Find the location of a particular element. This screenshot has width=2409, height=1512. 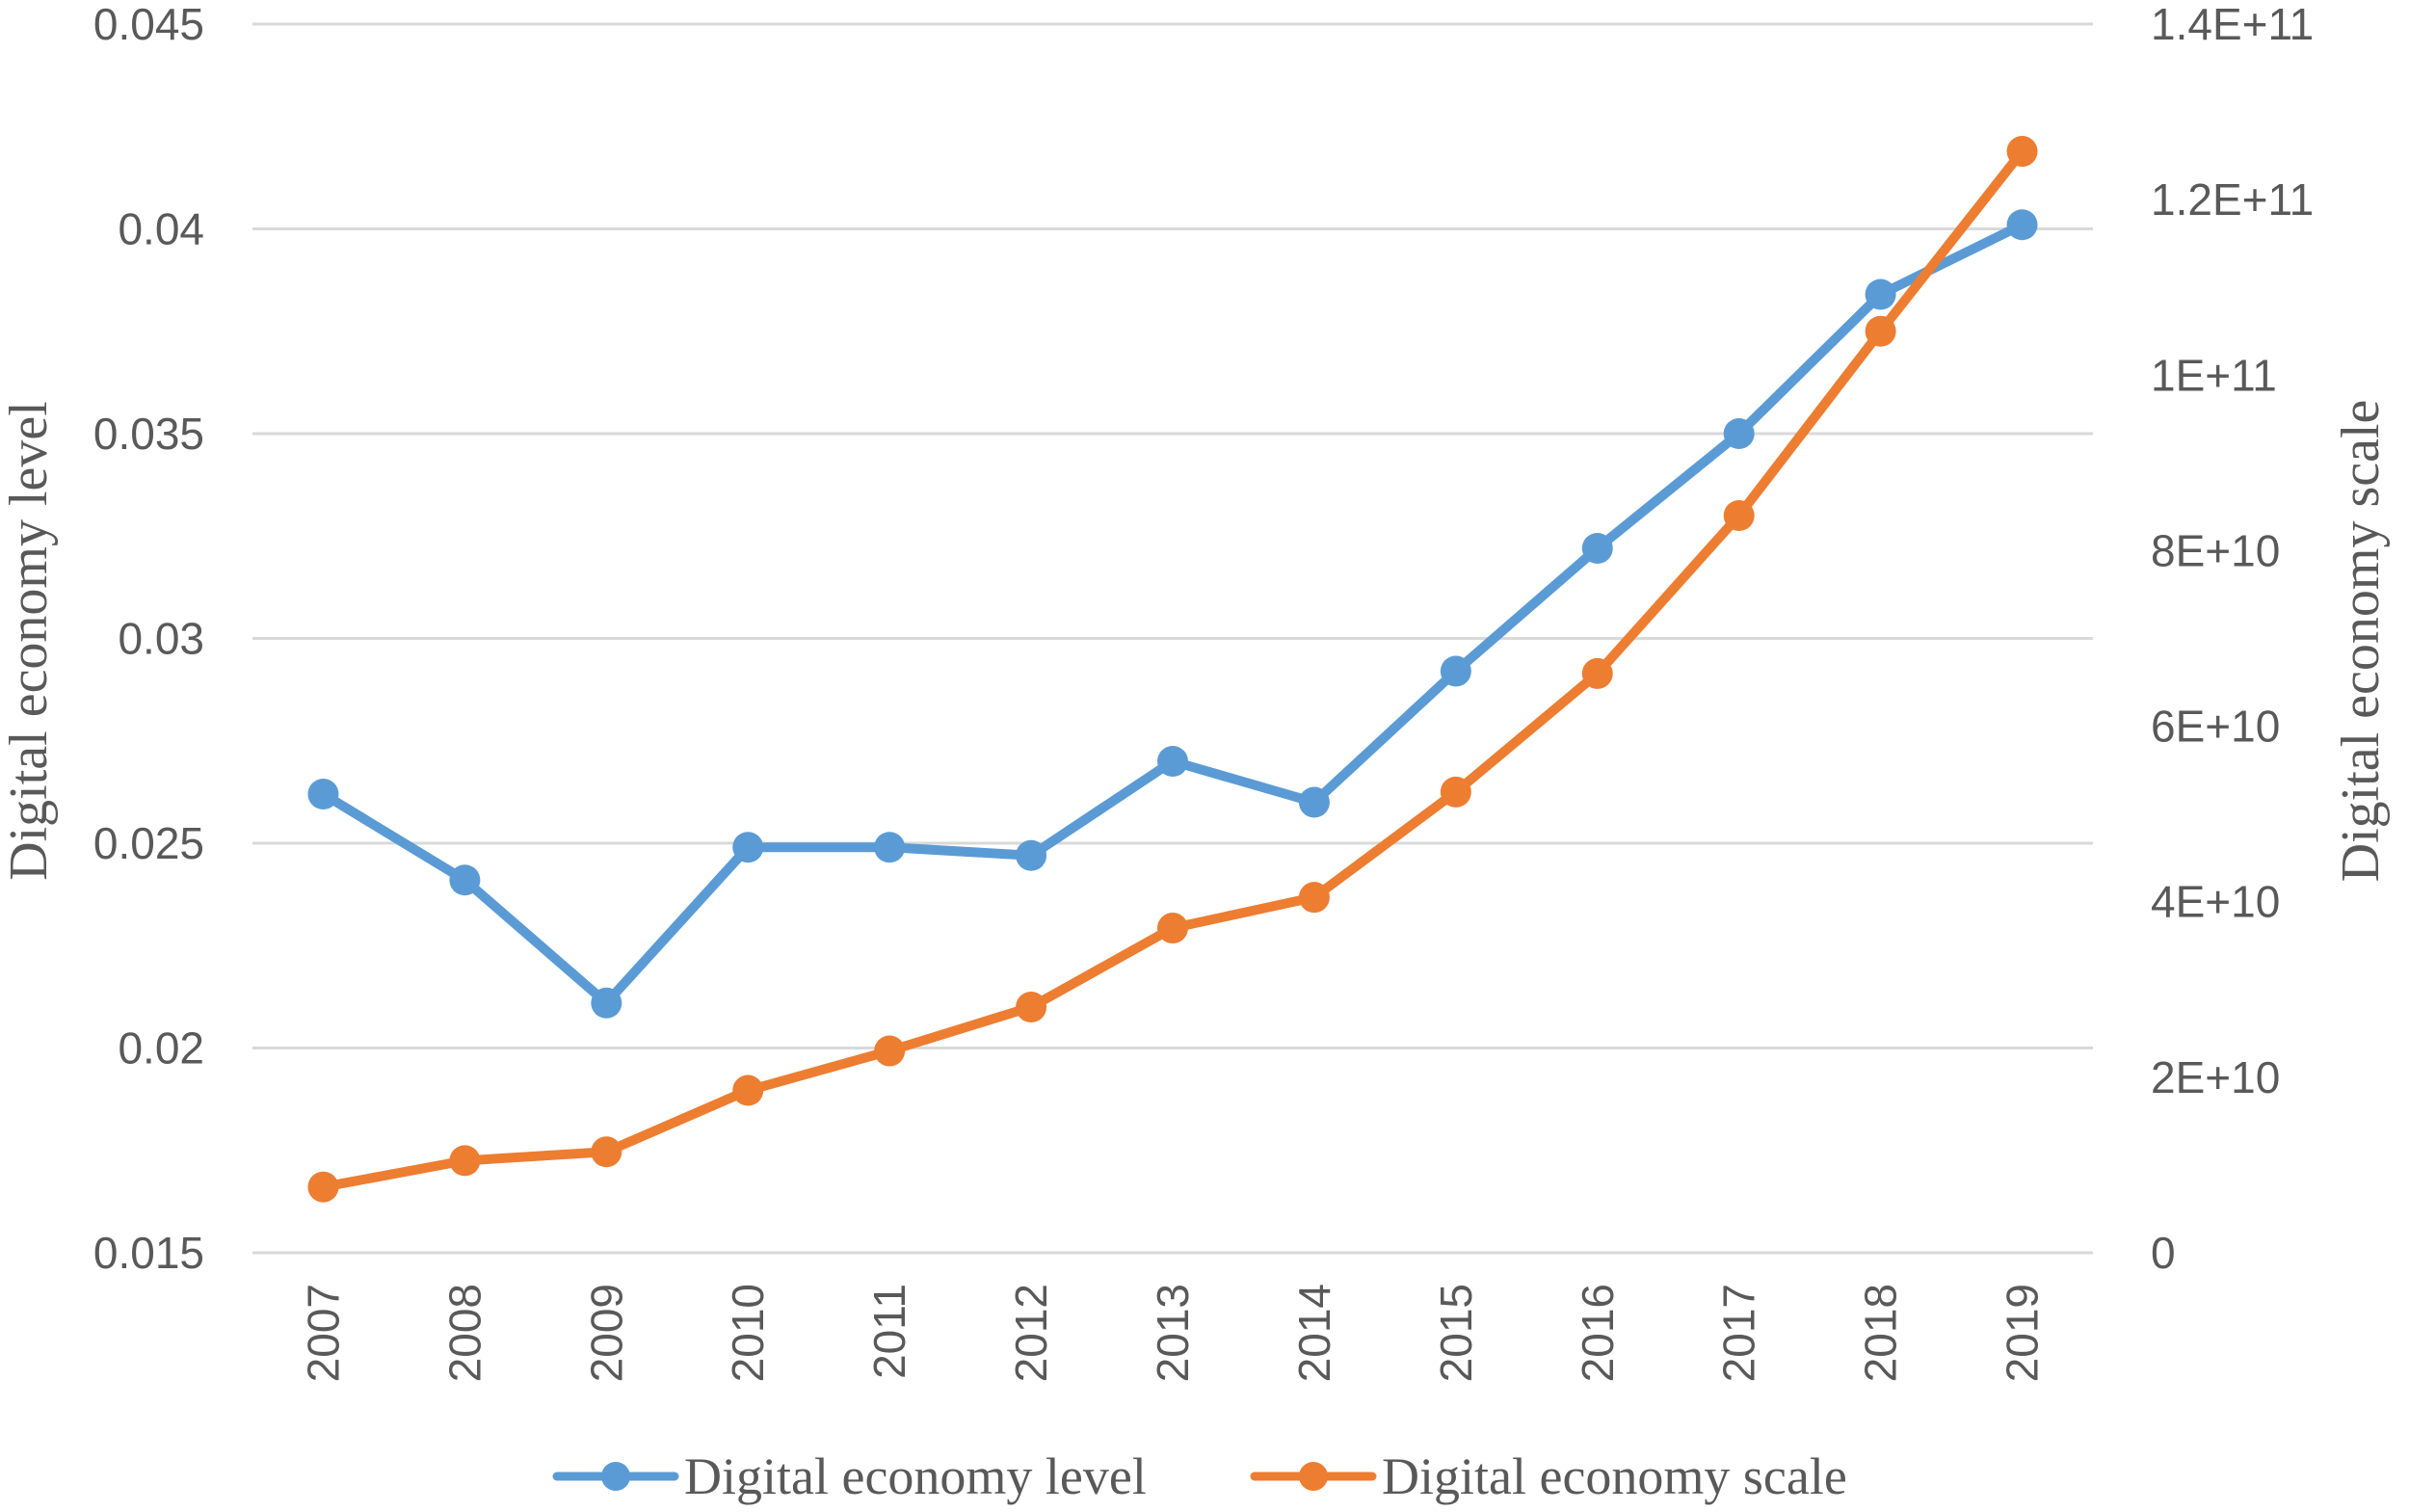

x-tick-label: 2007 is located at coordinates (323, 1333).